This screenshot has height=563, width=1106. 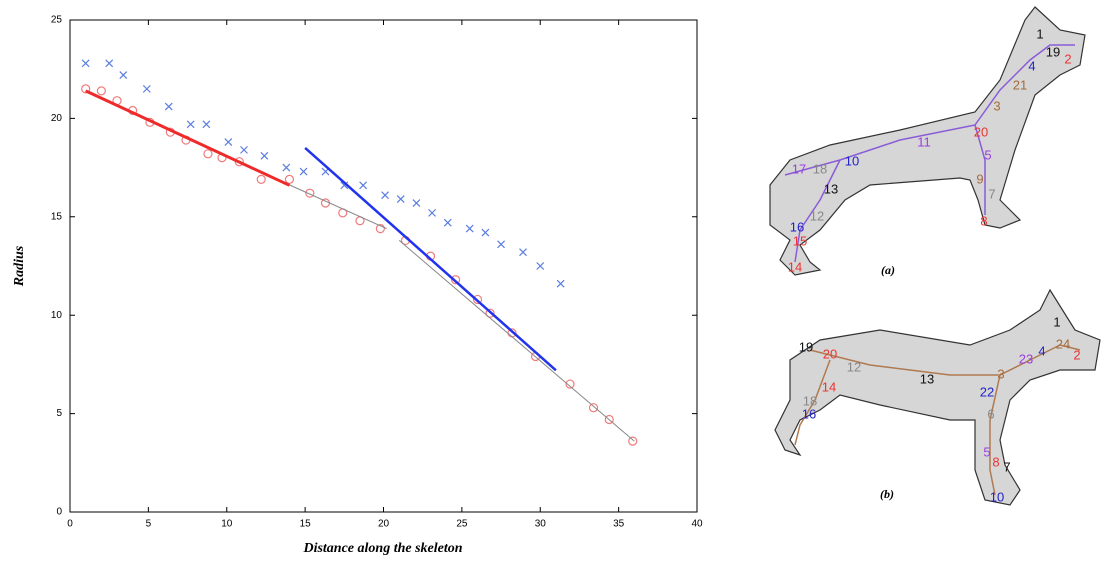 I want to click on dog-silhouette-a, so click(x=927, y=141).